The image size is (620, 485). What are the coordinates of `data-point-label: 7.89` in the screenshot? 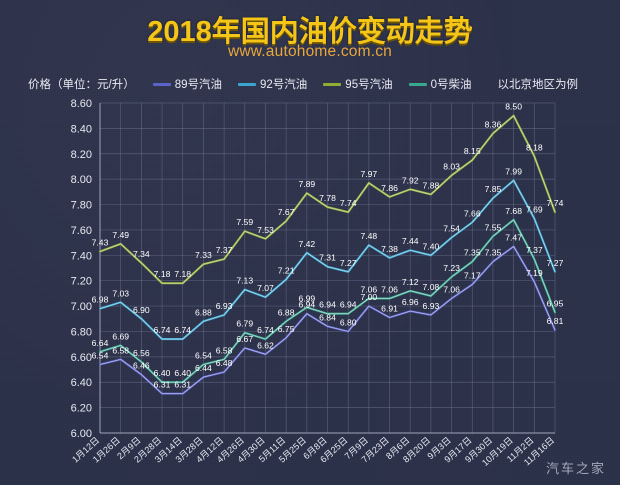 It's located at (306, 184).